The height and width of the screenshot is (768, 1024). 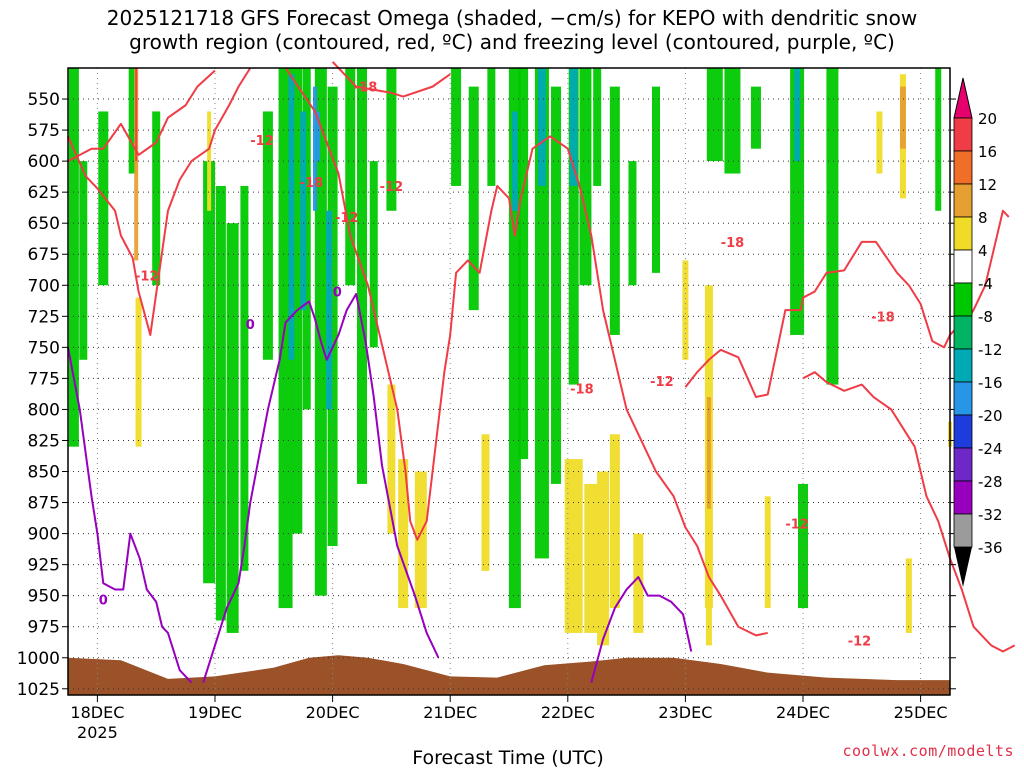 I want to click on x-tick-label-3: 21DEC, so click(x=450, y=712).